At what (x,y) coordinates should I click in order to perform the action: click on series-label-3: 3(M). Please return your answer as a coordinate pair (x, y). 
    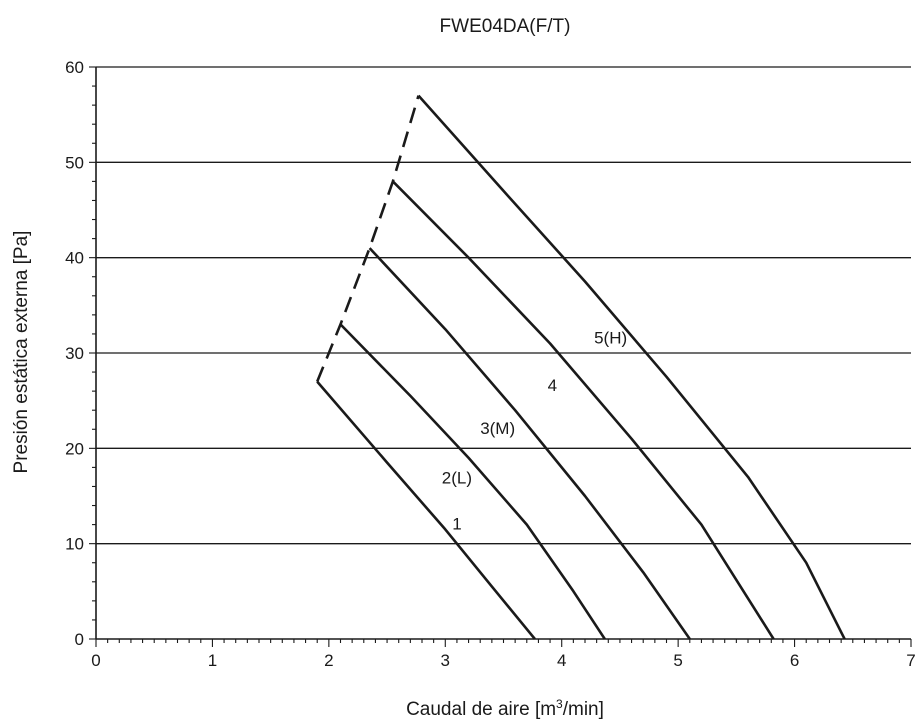
    Looking at the image, I should click on (497, 428).